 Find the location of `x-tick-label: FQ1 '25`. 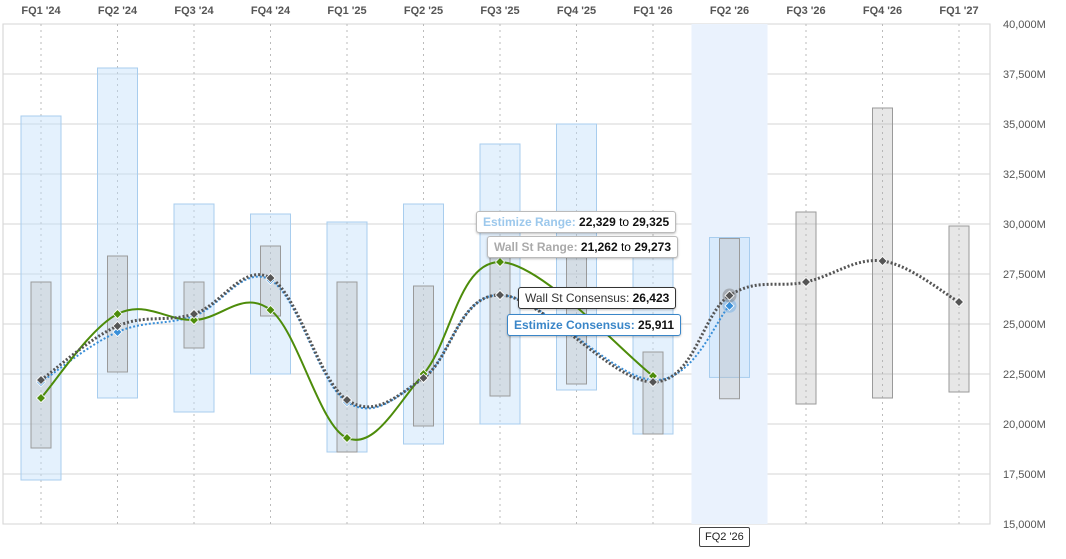

x-tick-label: FQ1 '25 is located at coordinates (346, 11).